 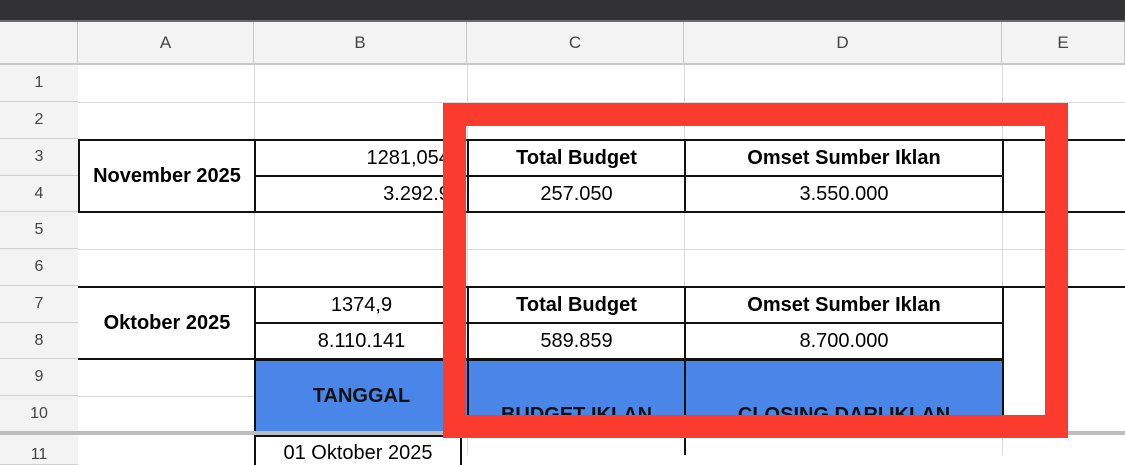 I want to click on cell-a3-november: November 2025, so click(x=167, y=176).